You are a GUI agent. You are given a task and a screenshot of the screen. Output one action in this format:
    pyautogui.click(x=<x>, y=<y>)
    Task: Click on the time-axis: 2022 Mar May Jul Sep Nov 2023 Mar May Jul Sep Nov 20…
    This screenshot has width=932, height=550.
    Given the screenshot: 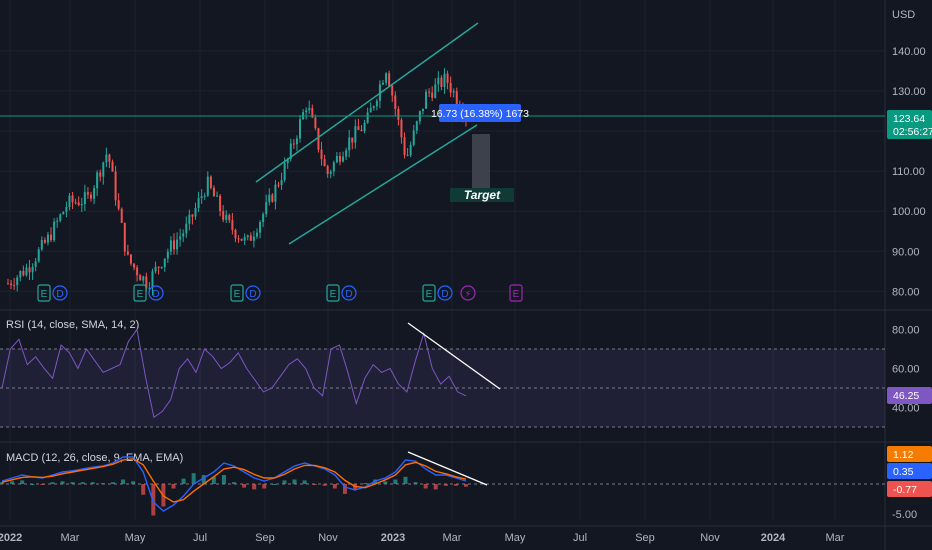 What is the action you would take?
    pyautogui.click(x=466, y=534)
    